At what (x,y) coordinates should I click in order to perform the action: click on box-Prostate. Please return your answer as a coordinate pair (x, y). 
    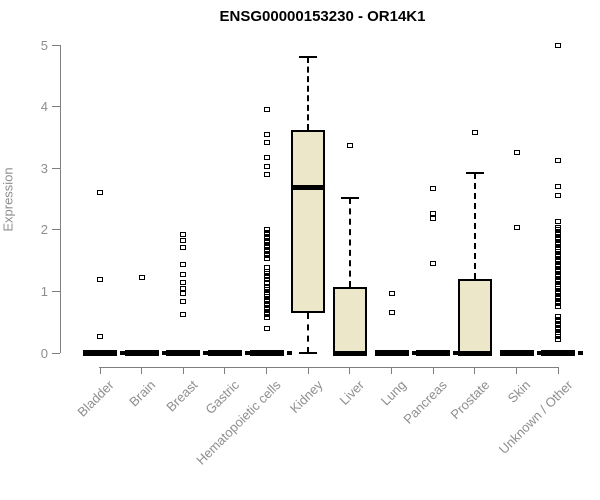
    Looking at the image, I should click on (474, 316).